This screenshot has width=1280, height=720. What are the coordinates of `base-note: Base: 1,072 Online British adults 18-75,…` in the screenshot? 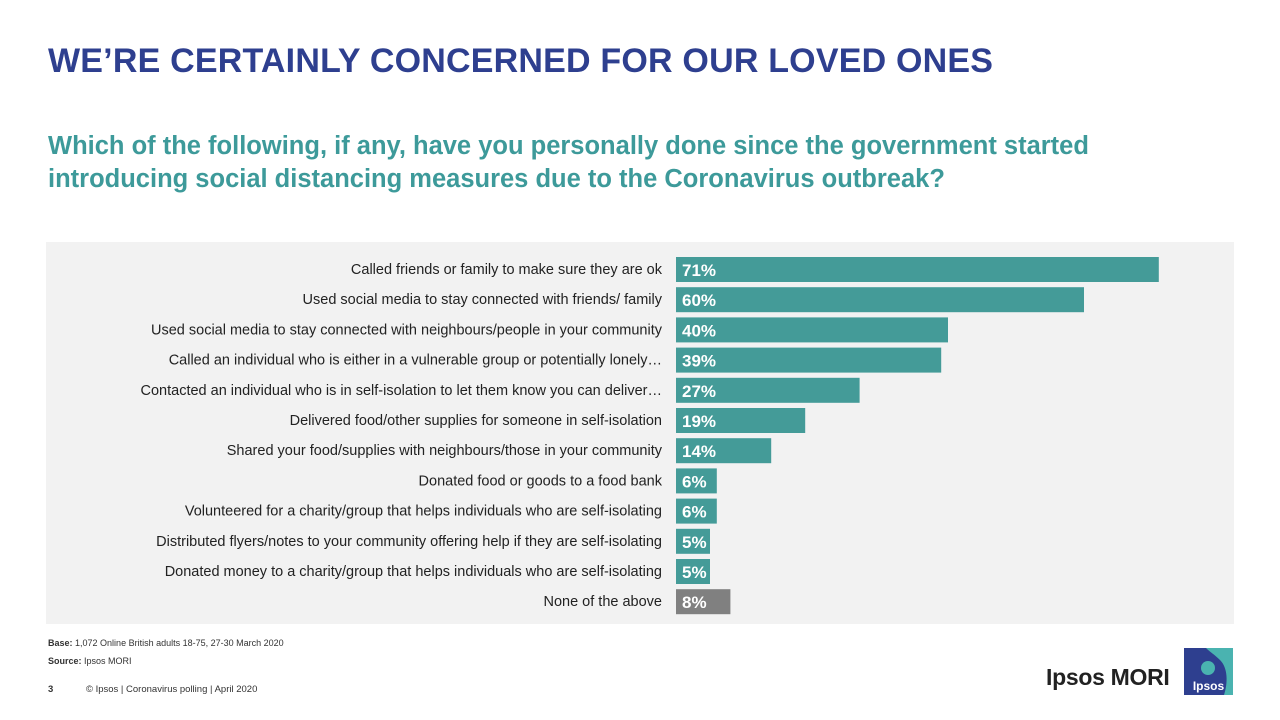 It's located at (166, 643).